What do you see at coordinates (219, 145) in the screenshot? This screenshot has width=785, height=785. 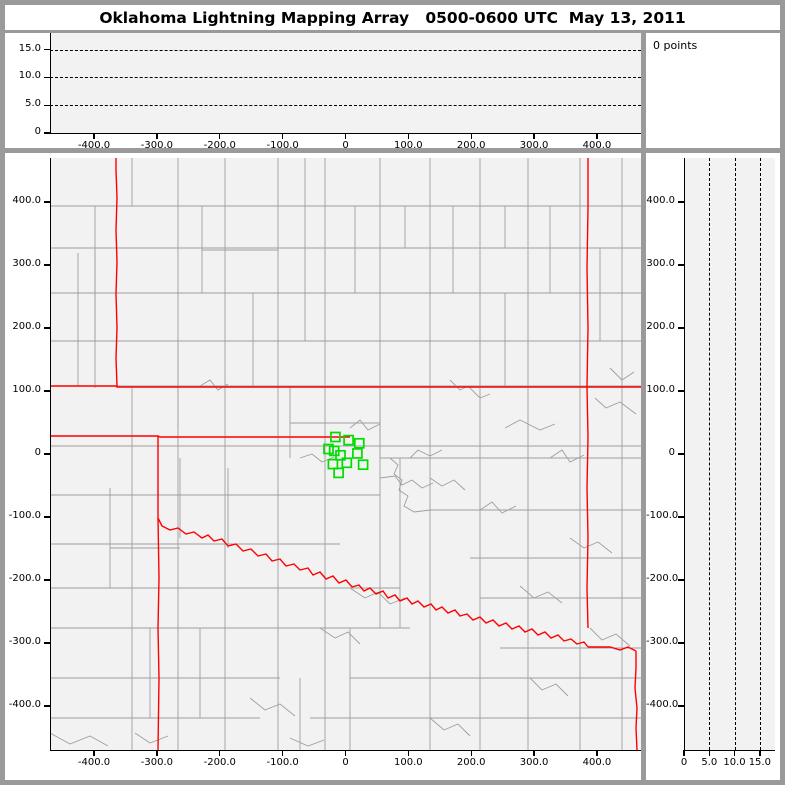 I see `top-x-tick-label: -200.0` at bounding box center [219, 145].